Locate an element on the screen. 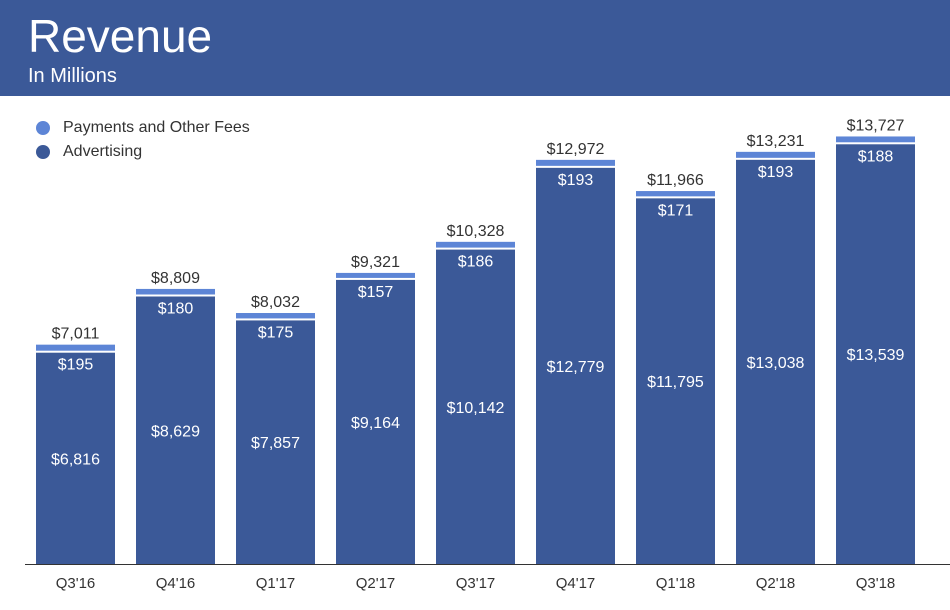 Image resolution: width=950 pixels, height=610 pixels. x-tick-label: Q4'16 is located at coordinates (176, 583).